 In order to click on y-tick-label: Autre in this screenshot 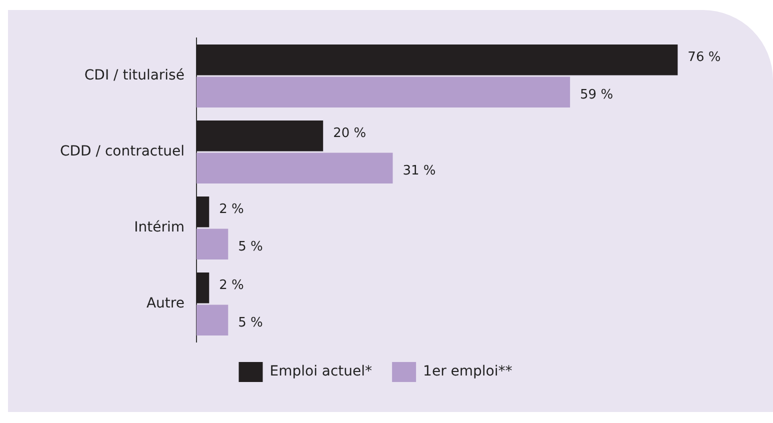, I will do `click(165, 304)`.